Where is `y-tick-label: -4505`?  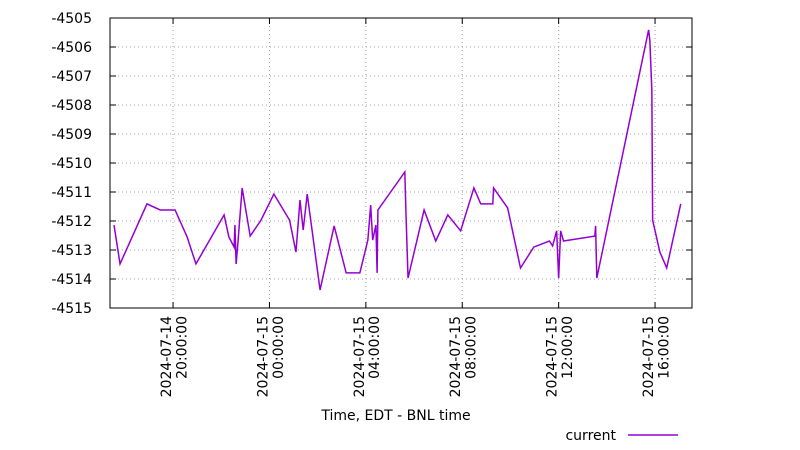 y-tick-label: -4505 is located at coordinates (71, 19).